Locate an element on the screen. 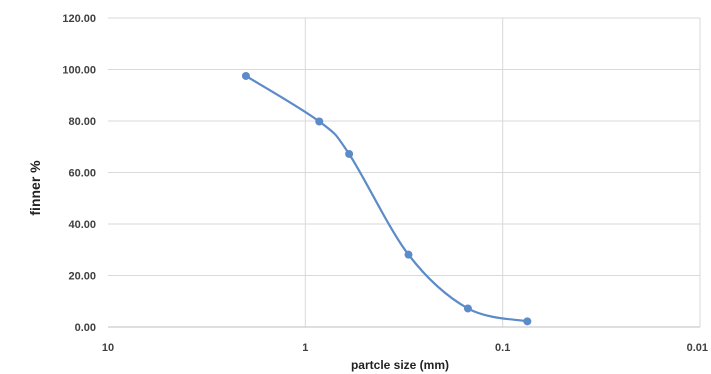 This screenshot has width=711, height=374. y-tick-label: 100.00 is located at coordinates (79, 71).